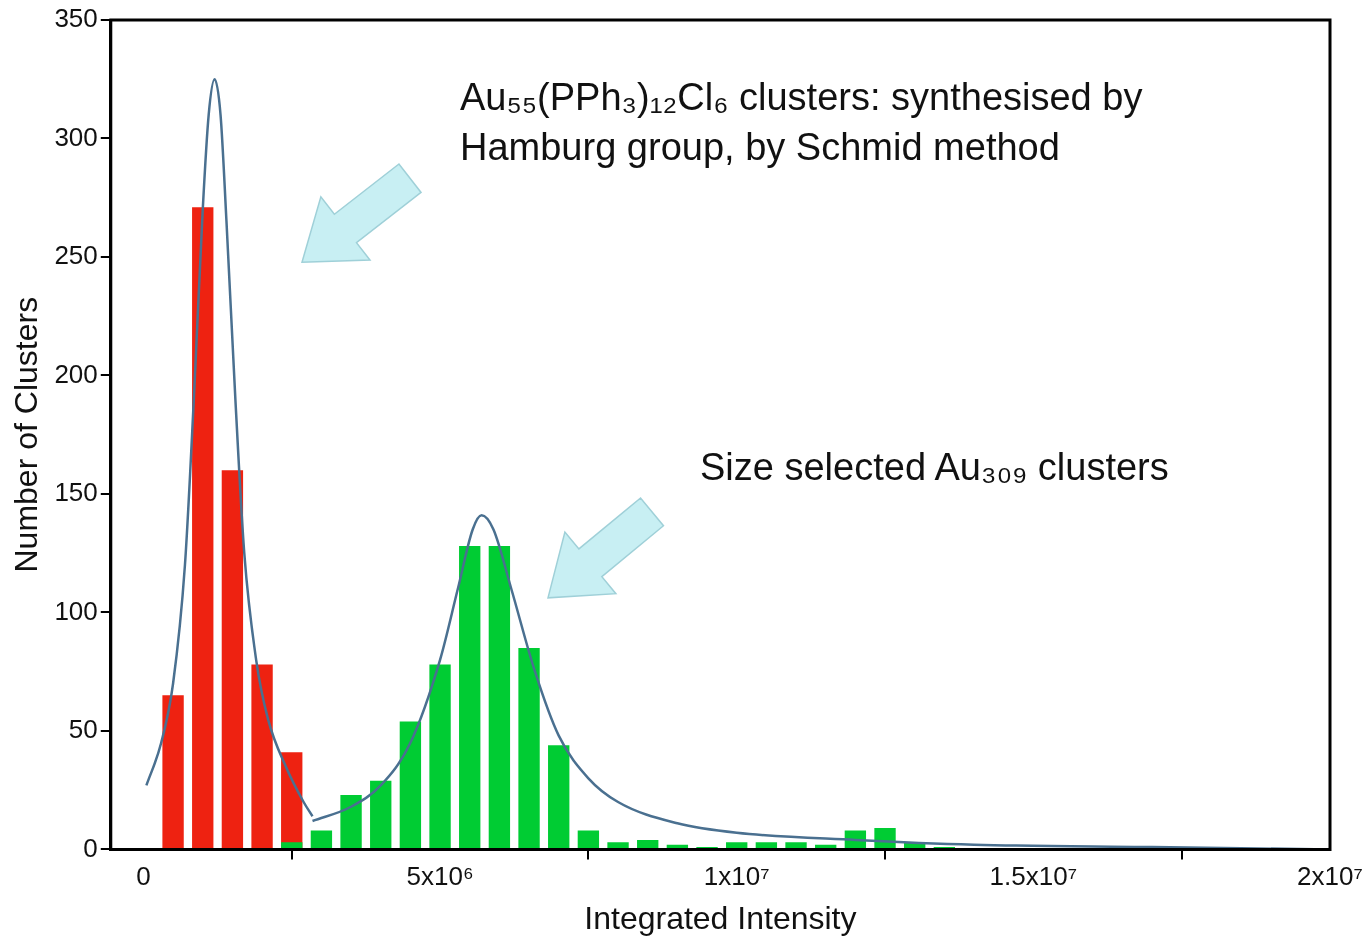 This screenshot has width=1368, height=943. Describe the element at coordinates (76, 18) in the screenshot. I see `y-tick-label: 350` at that location.